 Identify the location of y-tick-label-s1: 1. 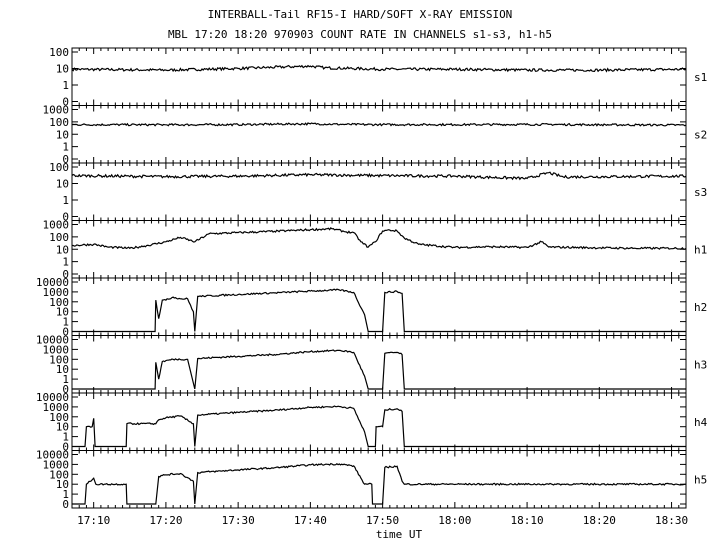
(65, 85).